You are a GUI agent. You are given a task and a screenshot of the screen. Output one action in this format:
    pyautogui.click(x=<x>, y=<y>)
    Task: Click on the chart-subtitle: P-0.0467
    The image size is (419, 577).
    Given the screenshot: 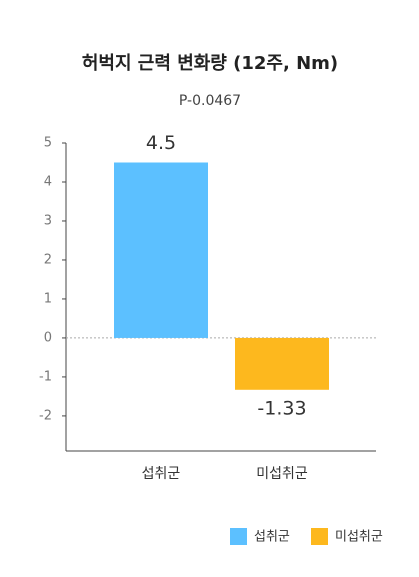 What is the action you would take?
    pyautogui.click(x=210, y=101)
    